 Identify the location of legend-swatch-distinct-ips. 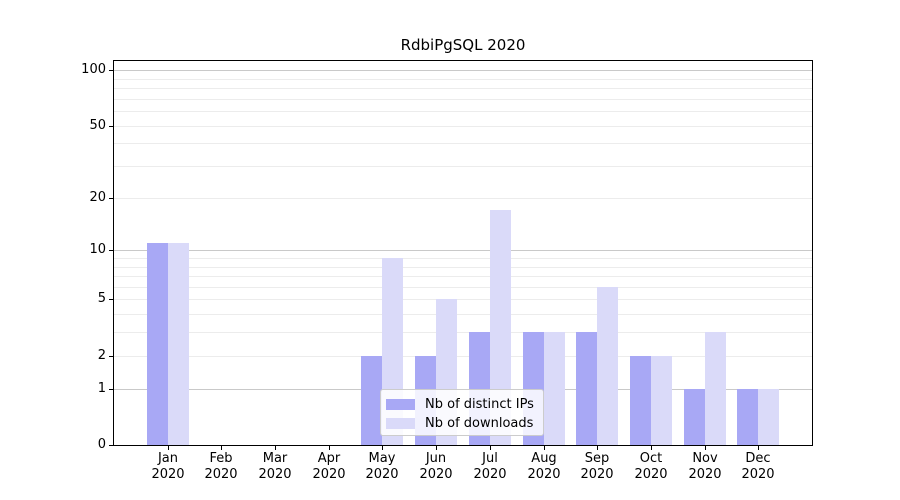
(400, 404).